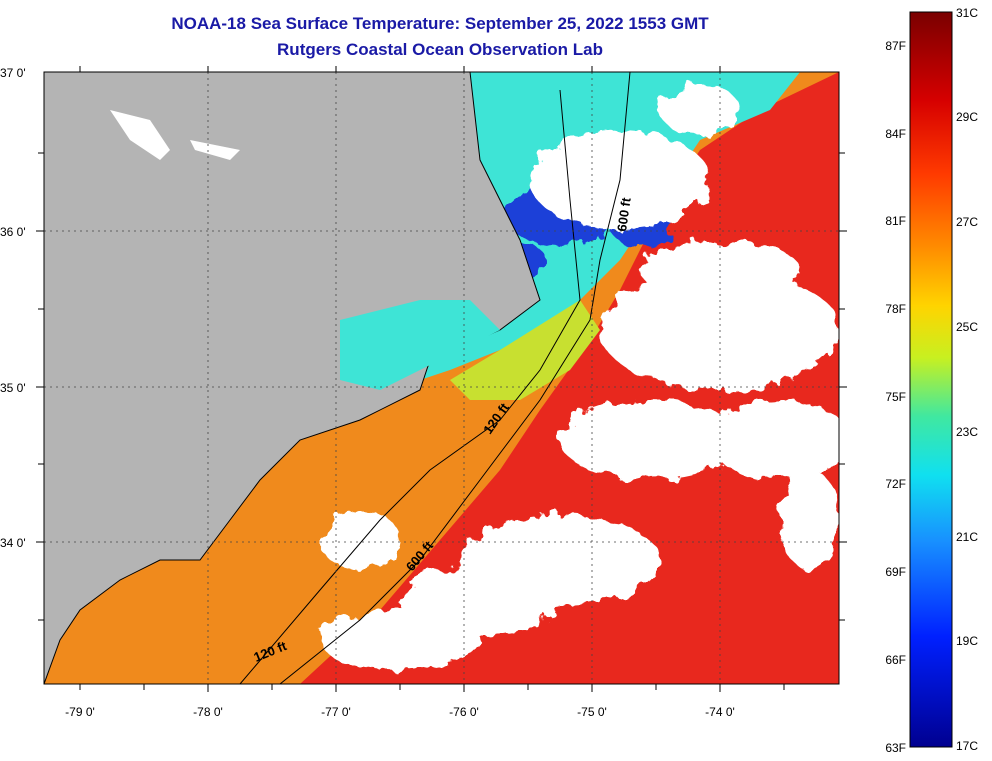 This screenshot has height=761, width=992. What do you see at coordinates (895, 134) in the screenshot?
I see `svg-text: 84F` at bounding box center [895, 134].